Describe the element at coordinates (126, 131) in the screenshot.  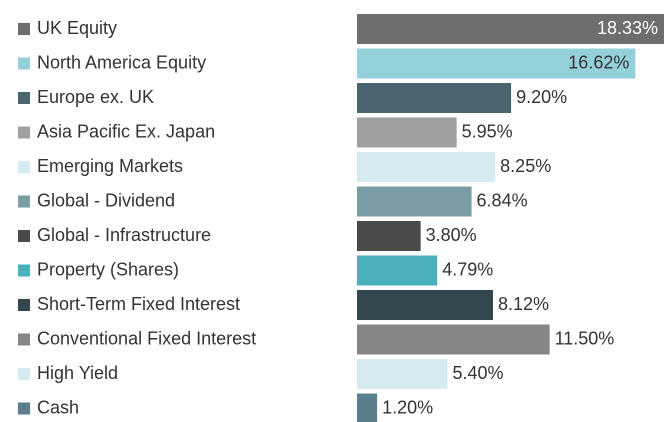
I see `category-label: Asia Pacific Ex. Japan` at that location.